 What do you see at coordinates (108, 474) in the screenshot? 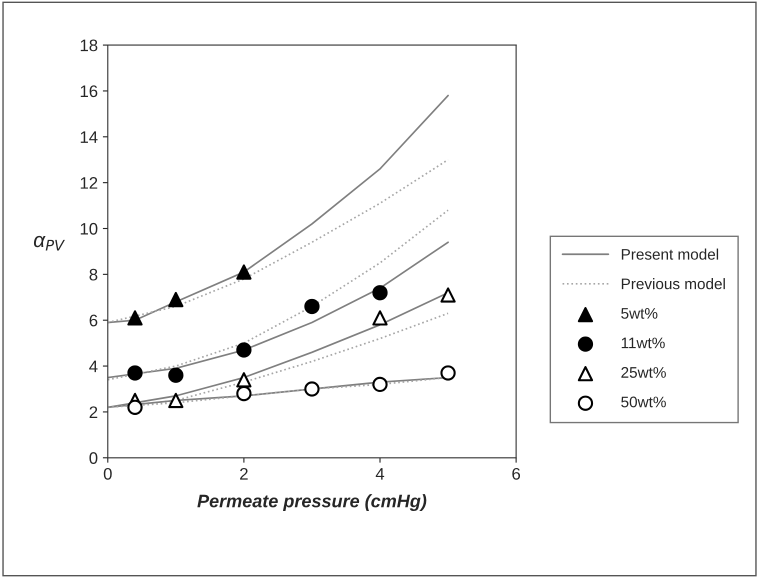
I see `x-tick-label: 0` at bounding box center [108, 474].